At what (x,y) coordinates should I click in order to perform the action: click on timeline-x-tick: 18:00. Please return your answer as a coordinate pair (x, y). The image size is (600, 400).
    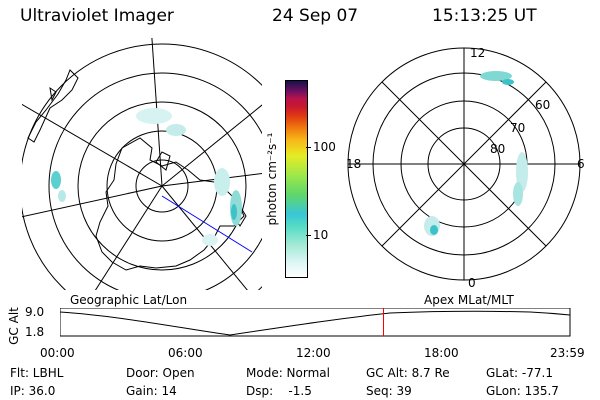
    Looking at the image, I should click on (441, 353).